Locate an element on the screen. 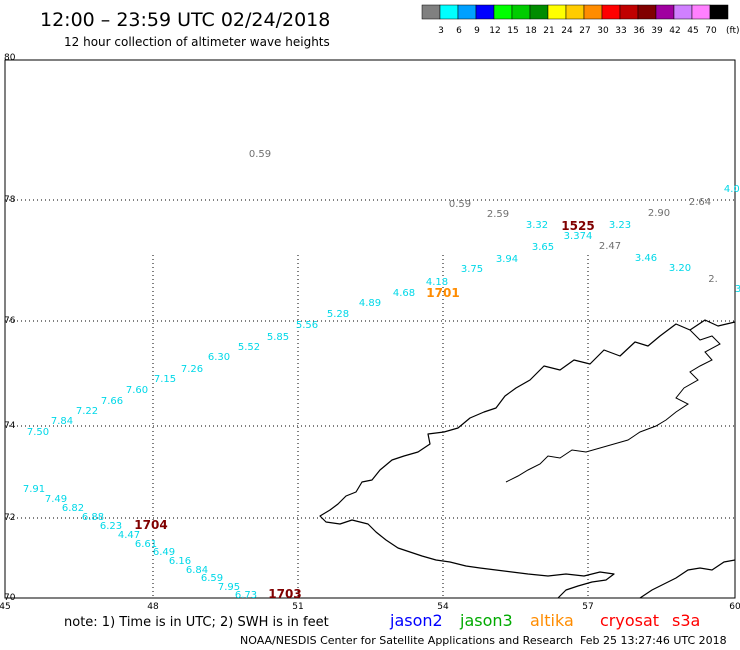 This screenshot has width=740, height=650. wave-height-value: 7.91 is located at coordinates (34, 489).